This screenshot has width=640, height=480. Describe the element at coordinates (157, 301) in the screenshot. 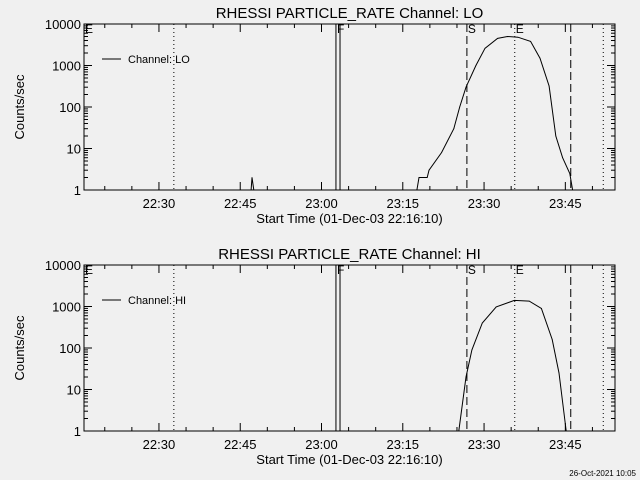

I see `legend-label: Channel: HI` at that location.